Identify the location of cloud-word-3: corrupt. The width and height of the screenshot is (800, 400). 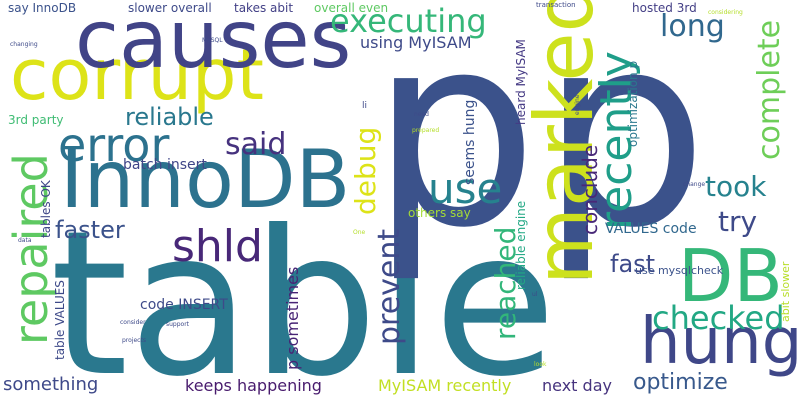
(137, 75).